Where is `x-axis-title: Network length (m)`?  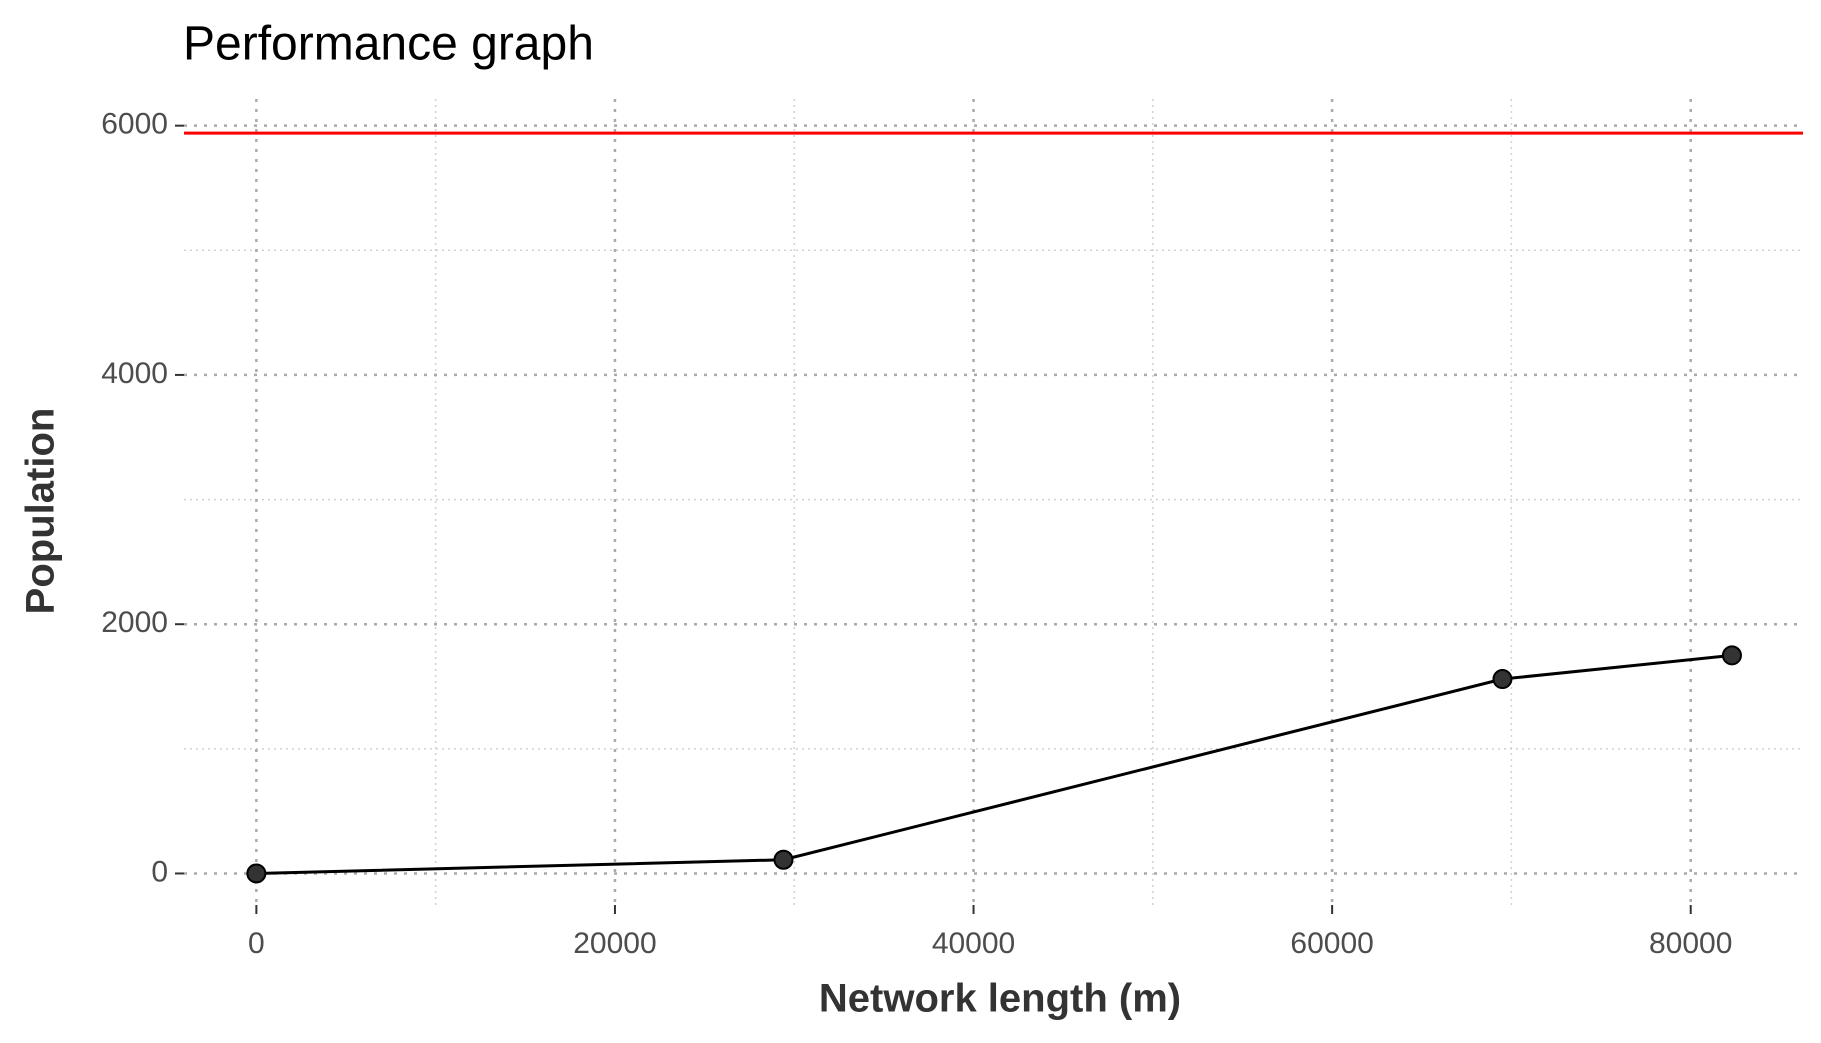
x-axis-title: Network length (m) is located at coordinates (1000, 999).